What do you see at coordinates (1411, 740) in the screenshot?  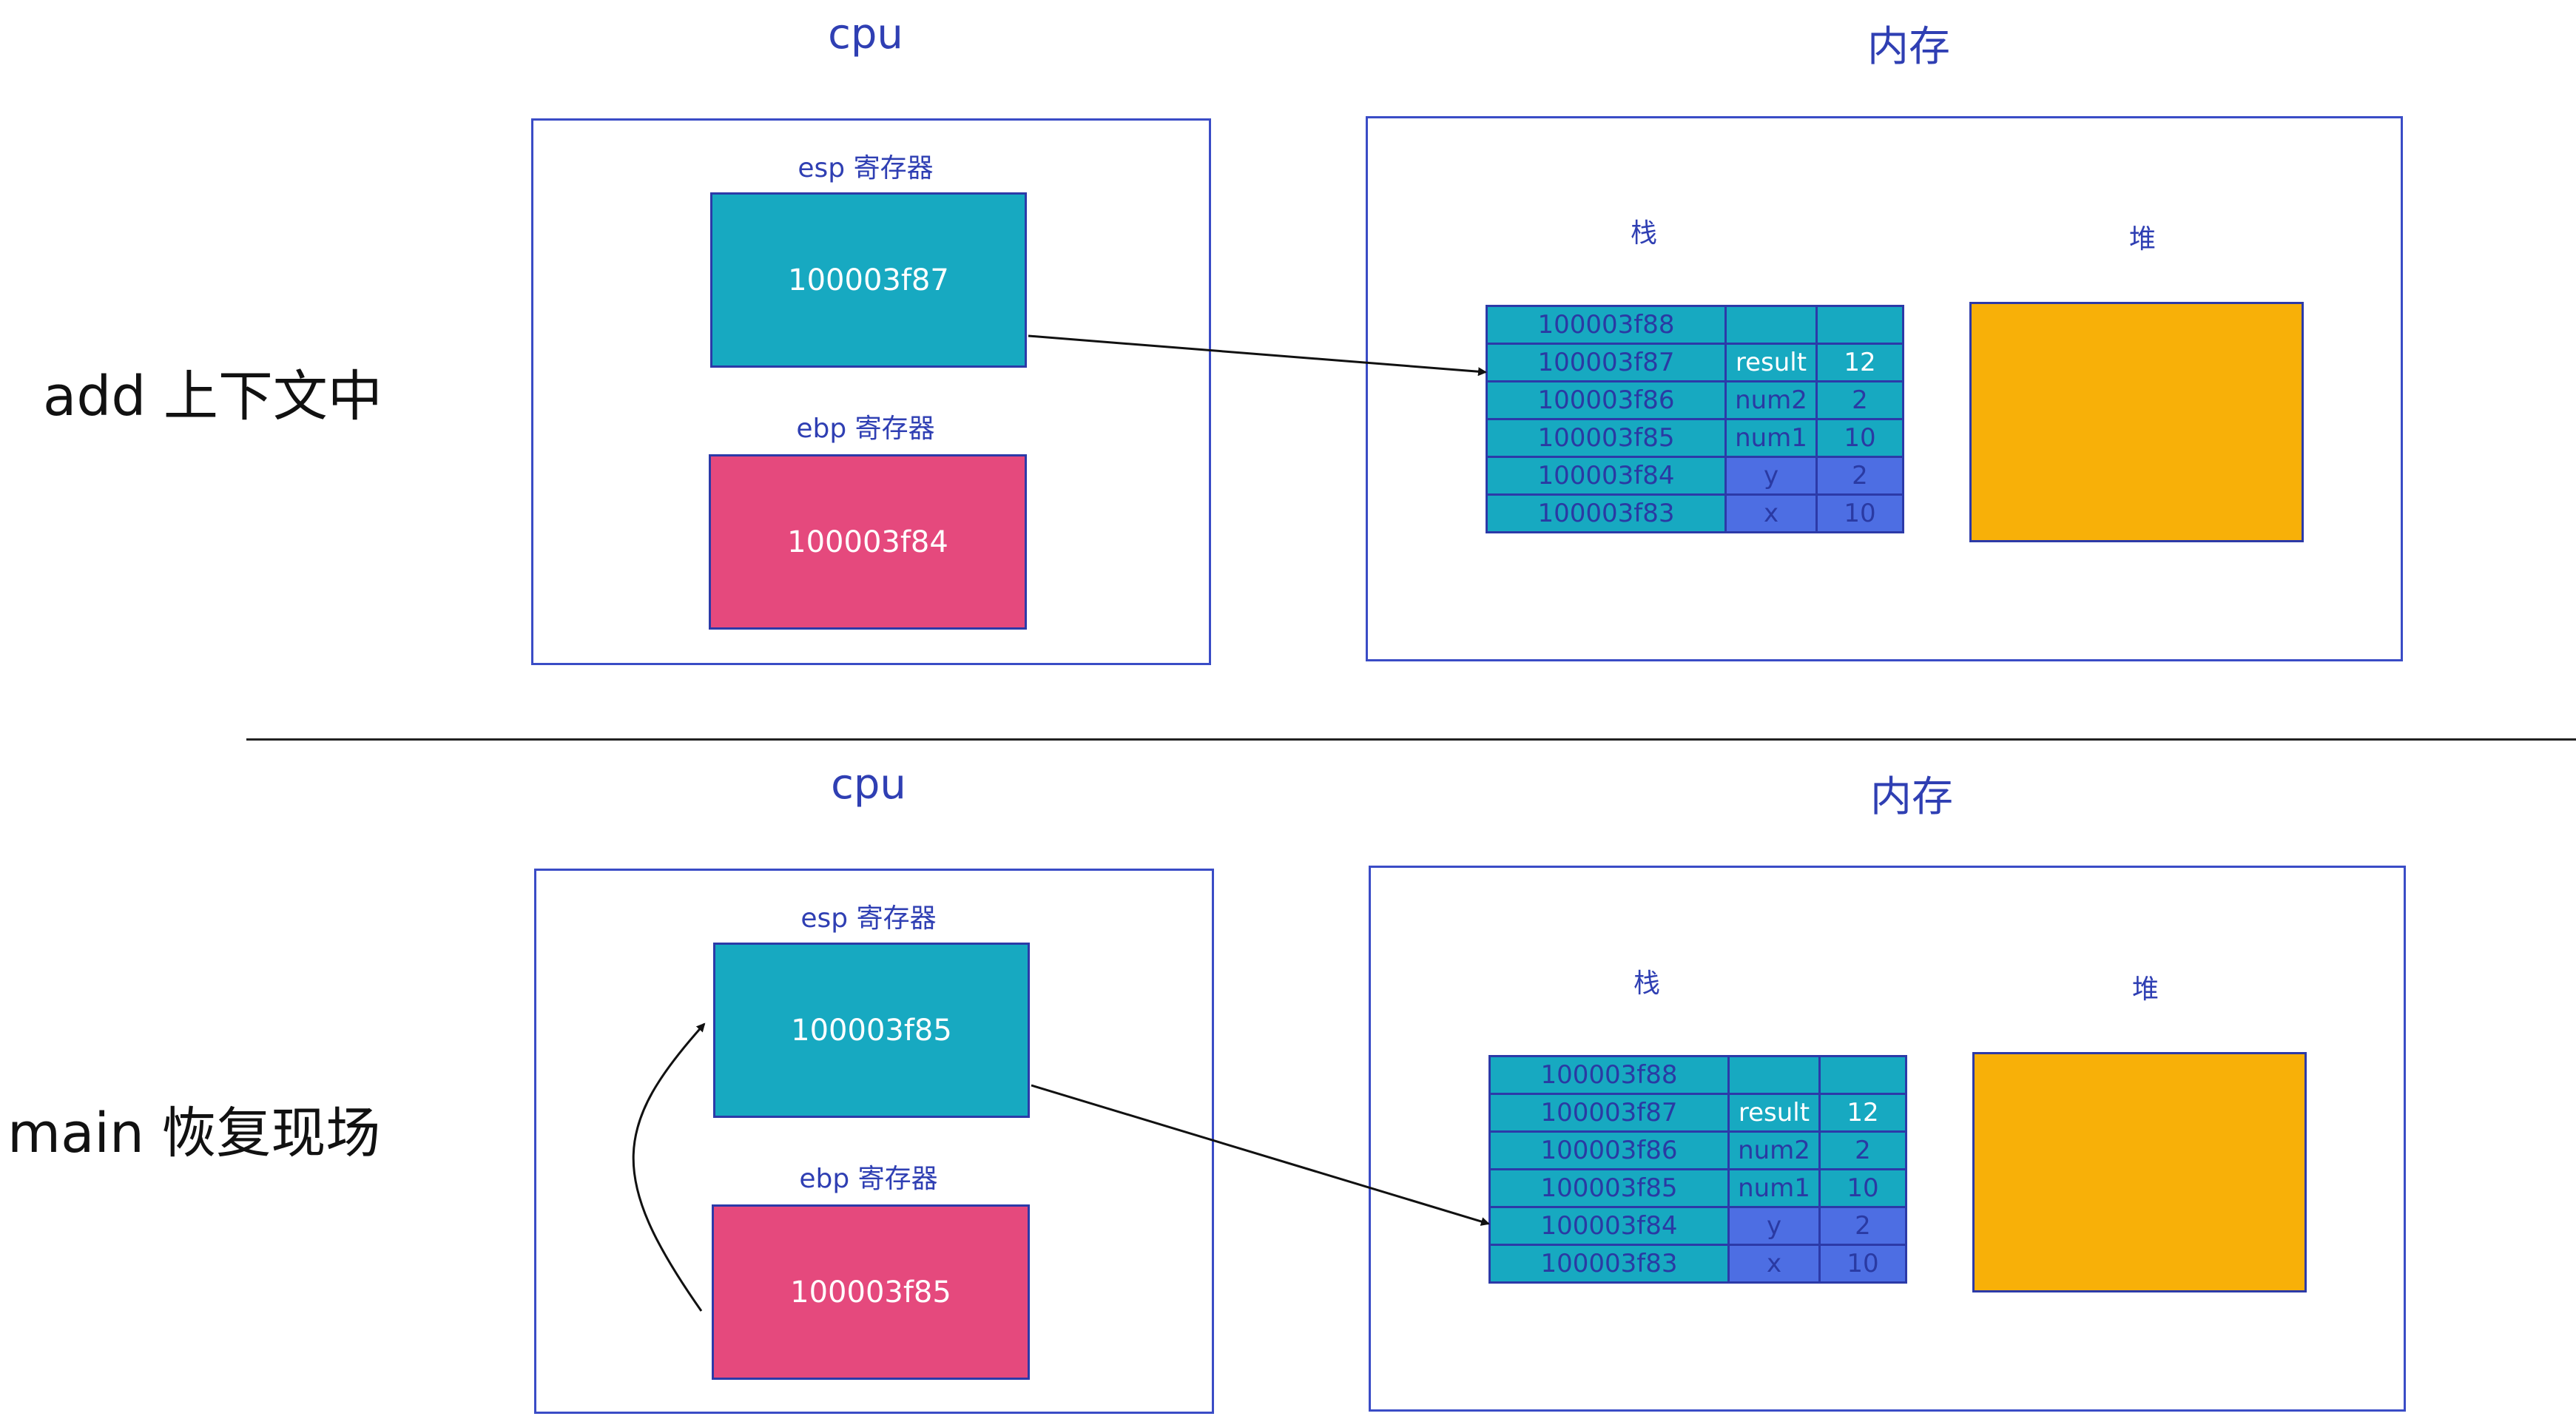 I see `section-divider` at bounding box center [1411, 740].